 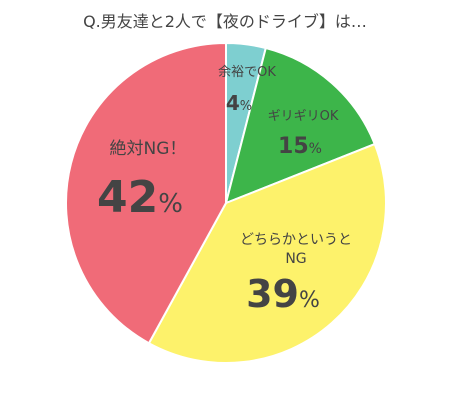 I want to click on slice-label: 余裕でOK, so click(x=247, y=72).